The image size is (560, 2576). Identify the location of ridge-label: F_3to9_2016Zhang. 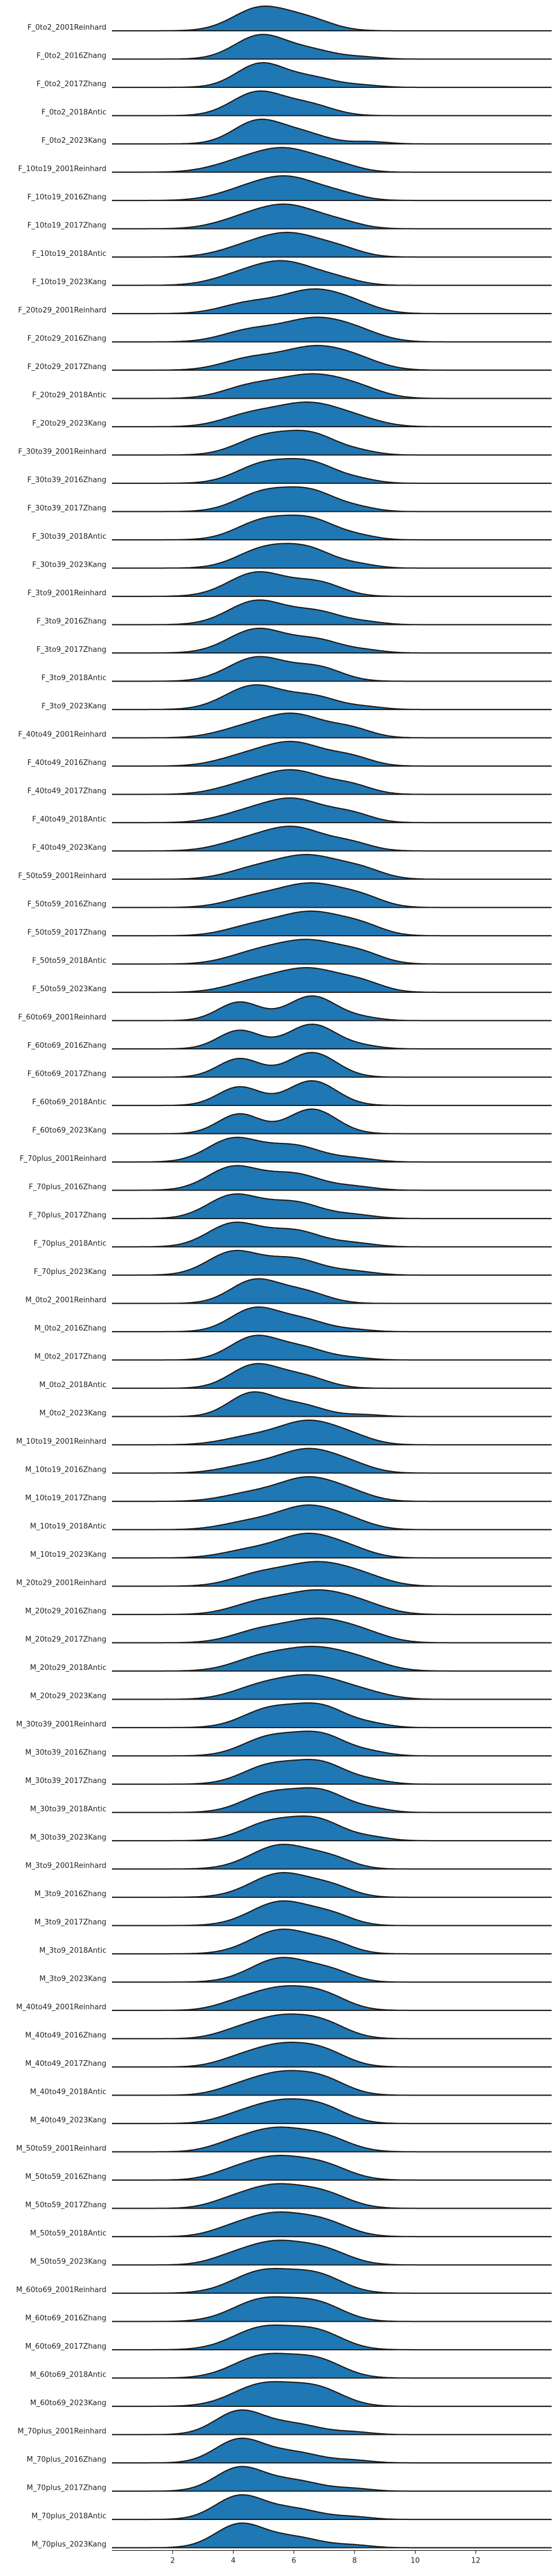
(71, 622).